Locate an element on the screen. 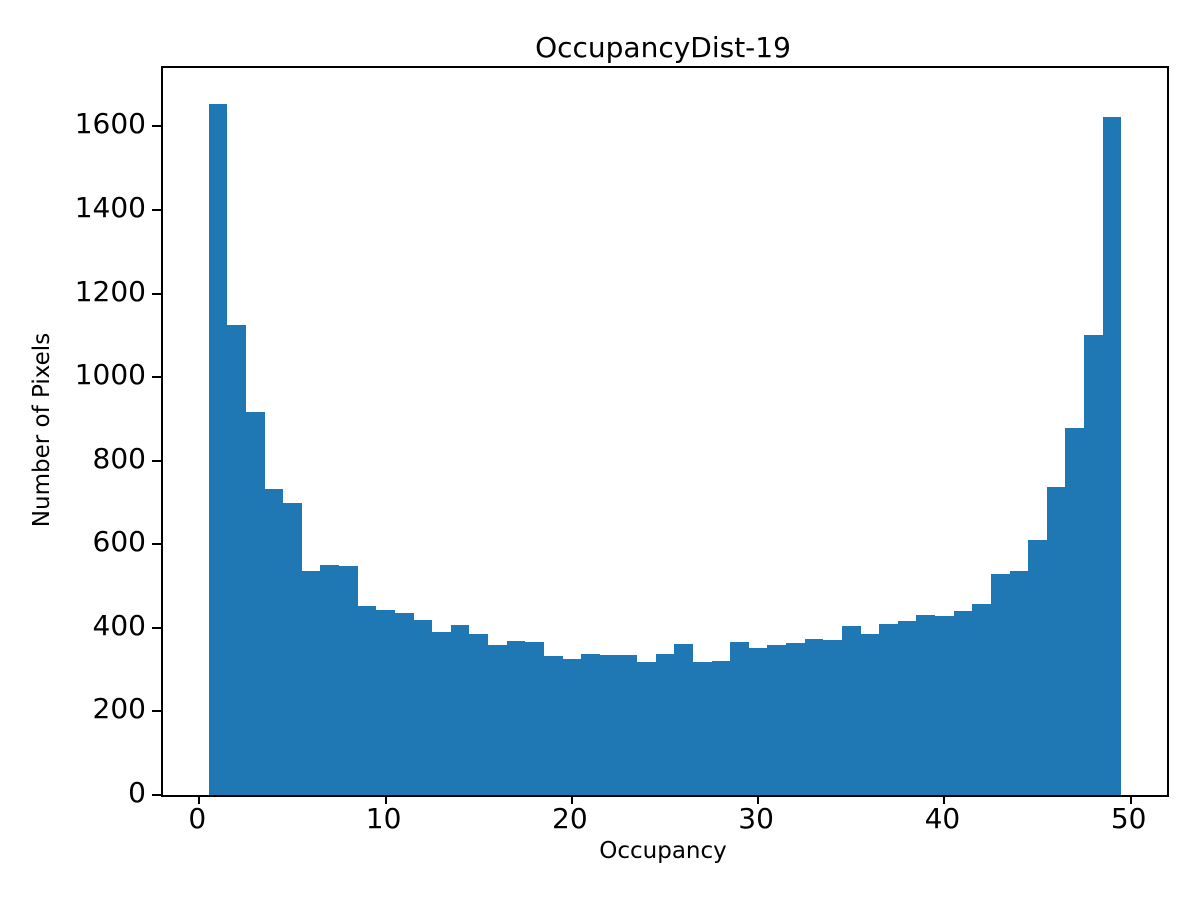 The width and height of the screenshot is (1200, 900). y-tick-label: 1000 is located at coordinates (110, 375).